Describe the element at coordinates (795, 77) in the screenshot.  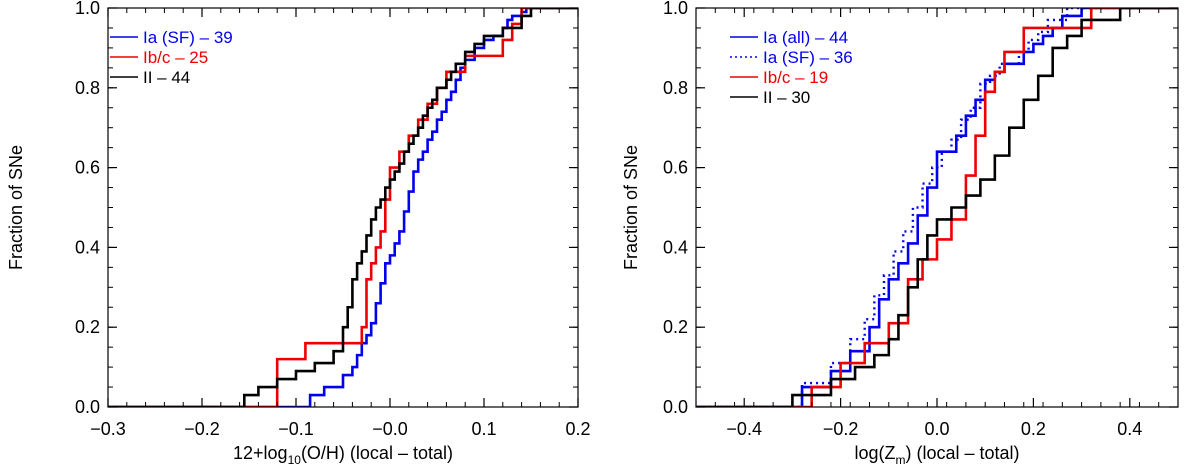
I see `legend-entry-2: Ib/c – 19` at that location.